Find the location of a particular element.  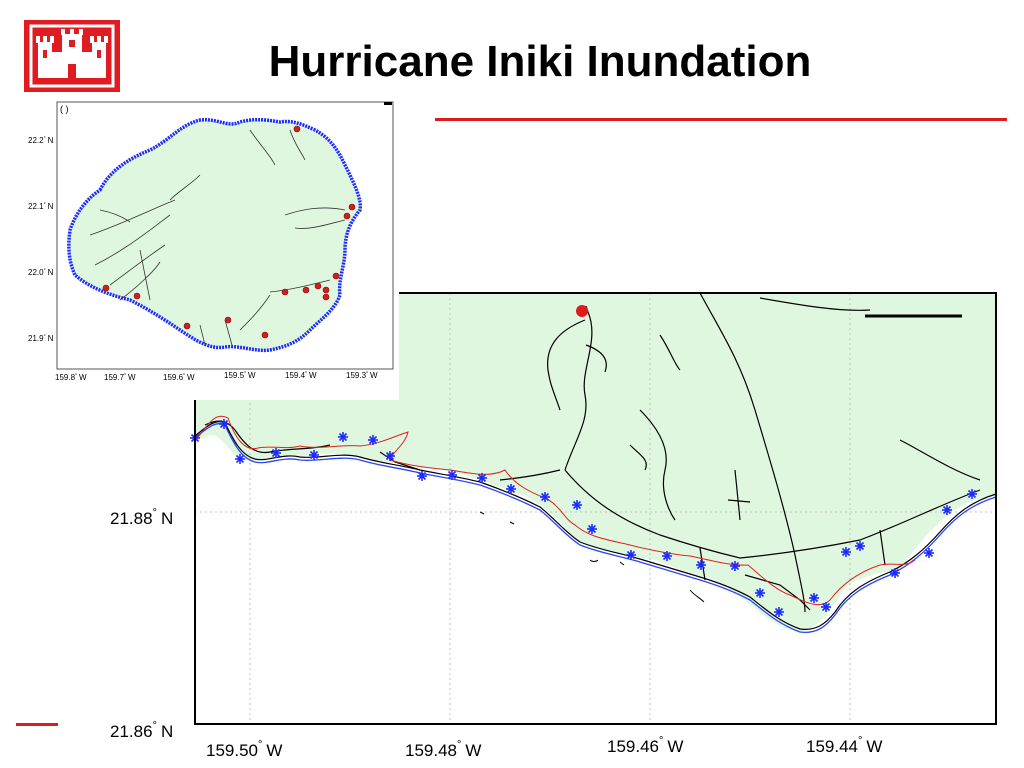

inset-lat-label-4: 21.9° N is located at coordinates (41, 338).